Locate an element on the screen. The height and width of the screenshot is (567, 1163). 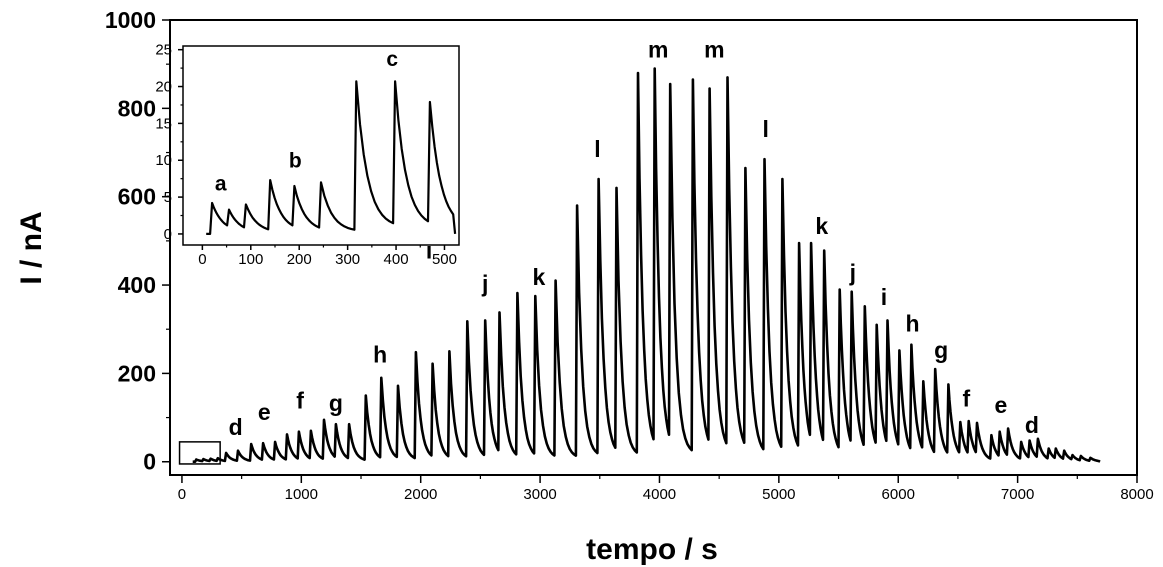
main-peak-label: e is located at coordinates (1001, 405).